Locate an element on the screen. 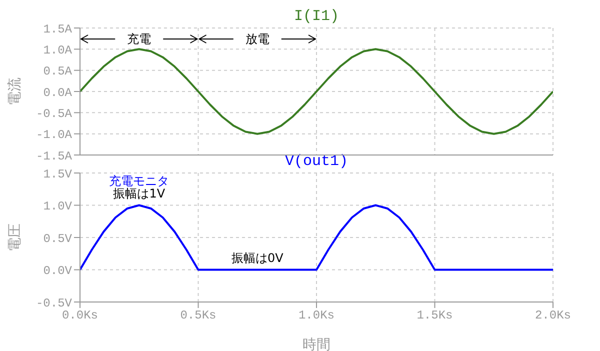 The height and width of the screenshot is (351, 600). annotation: 振幅は1V is located at coordinates (139, 193).